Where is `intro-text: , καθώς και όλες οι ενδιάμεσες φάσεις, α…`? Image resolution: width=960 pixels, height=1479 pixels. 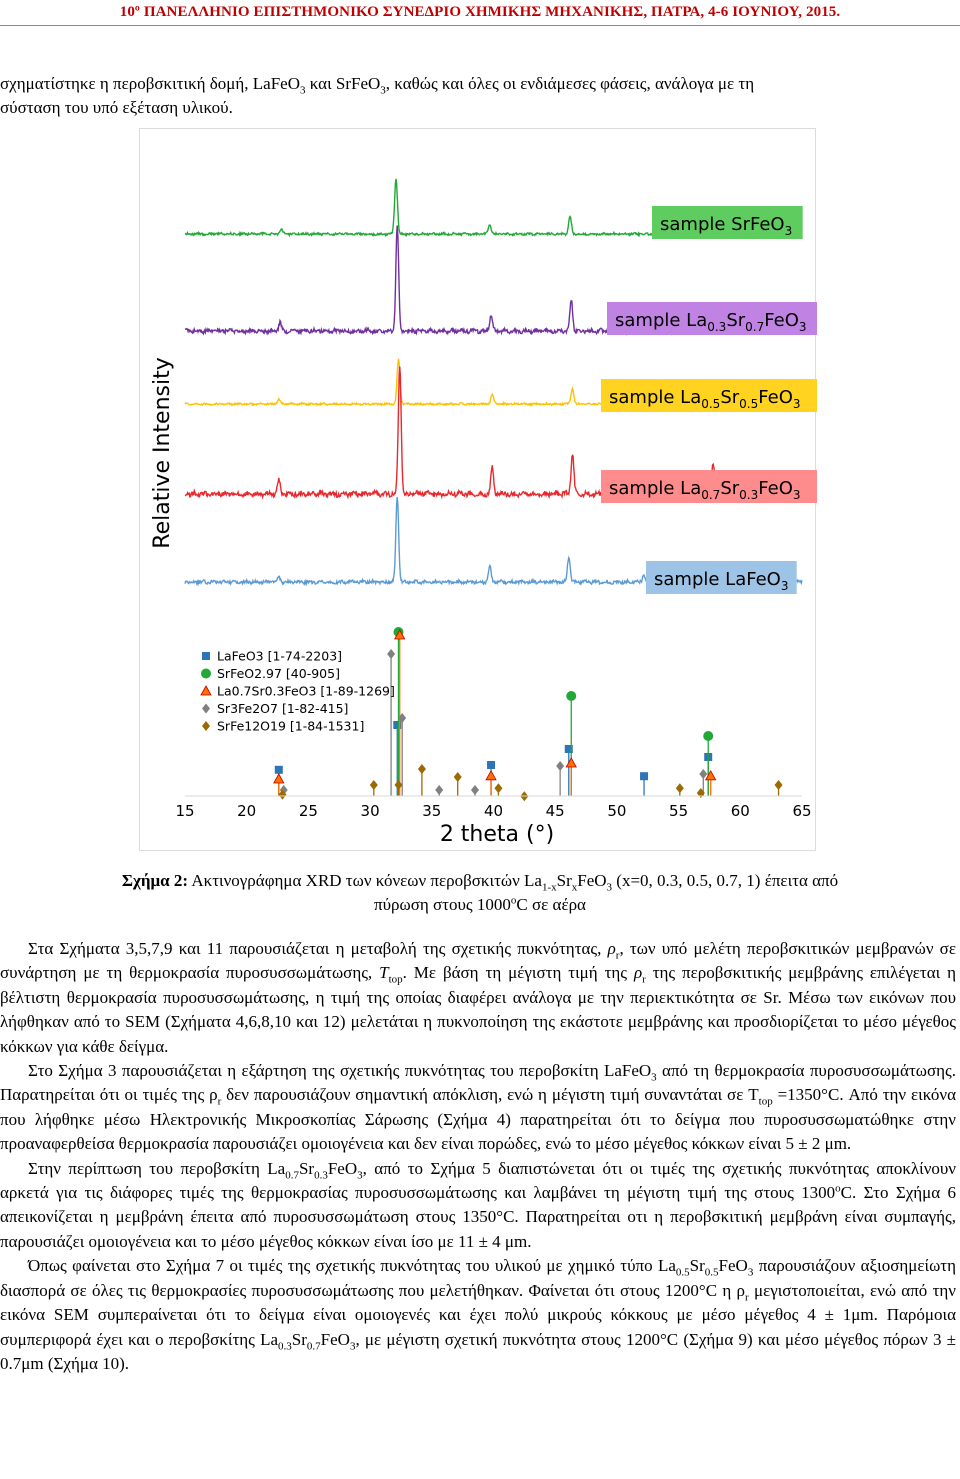 intro-text: , καθώς και όλες οι ενδιάμεσες φάσεις, α… is located at coordinates (570, 83).